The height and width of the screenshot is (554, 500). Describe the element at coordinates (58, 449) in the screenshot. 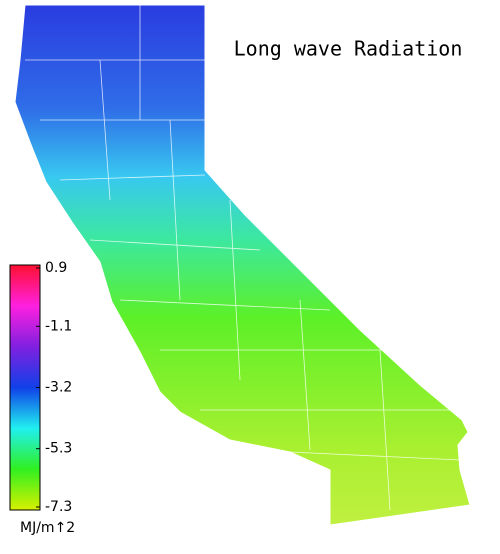

I see `colorbar-tick-label: -5.3` at that location.